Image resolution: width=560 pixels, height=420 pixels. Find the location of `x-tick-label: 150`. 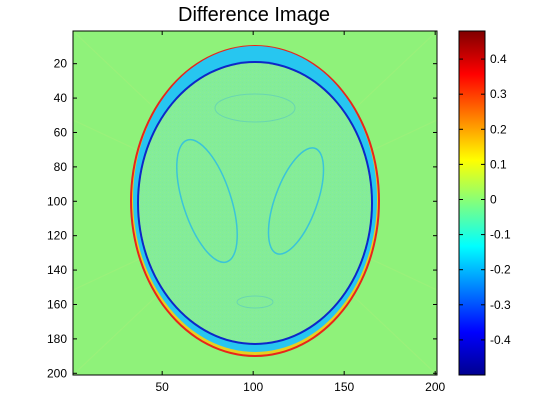

x-tick-label: 150 is located at coordinates (344, 387).